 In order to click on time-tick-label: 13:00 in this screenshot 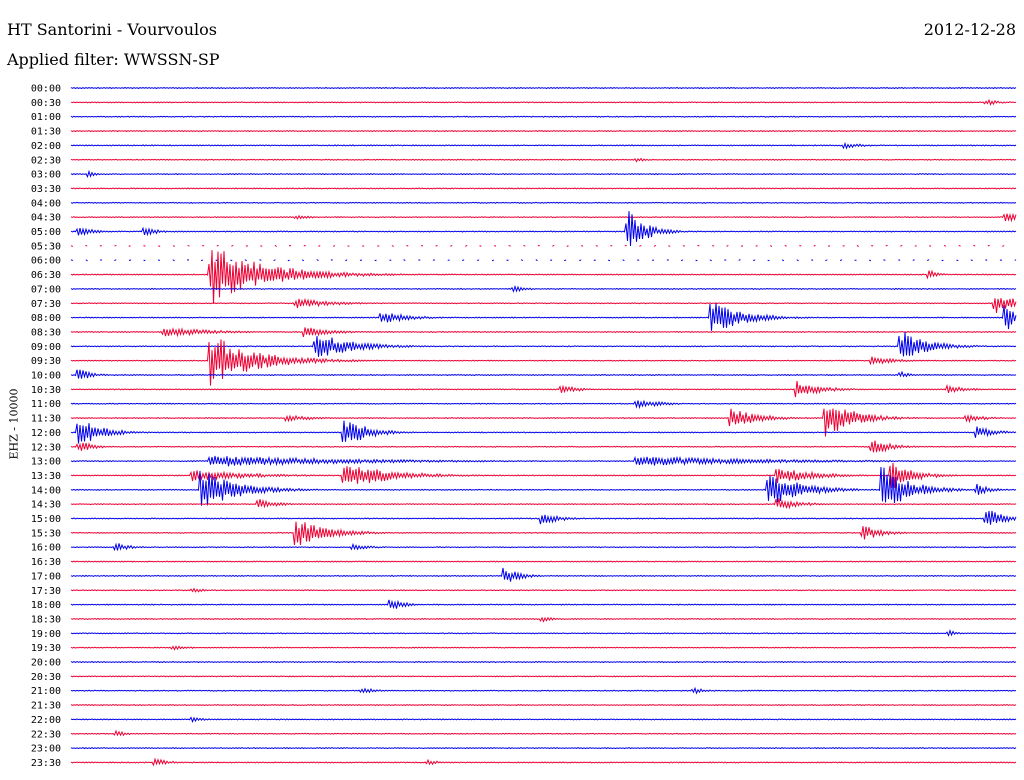, I will do `click(46, 462)`.